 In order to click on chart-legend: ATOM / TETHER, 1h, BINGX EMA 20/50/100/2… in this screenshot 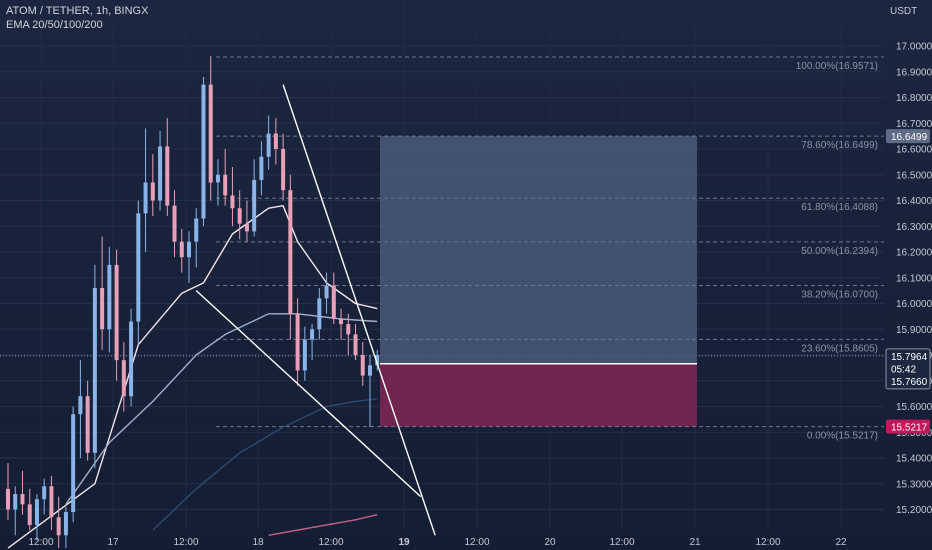, I will do `click(77, 18)`.